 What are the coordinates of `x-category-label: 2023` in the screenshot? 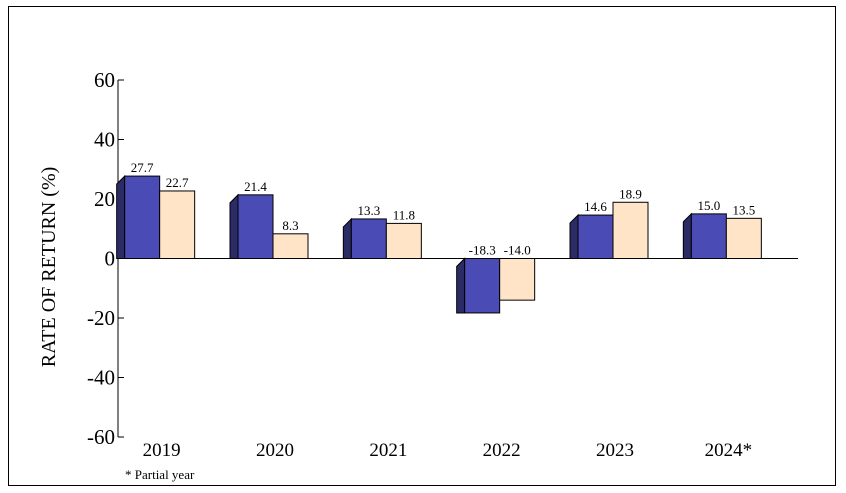 It's located at (615, 450).